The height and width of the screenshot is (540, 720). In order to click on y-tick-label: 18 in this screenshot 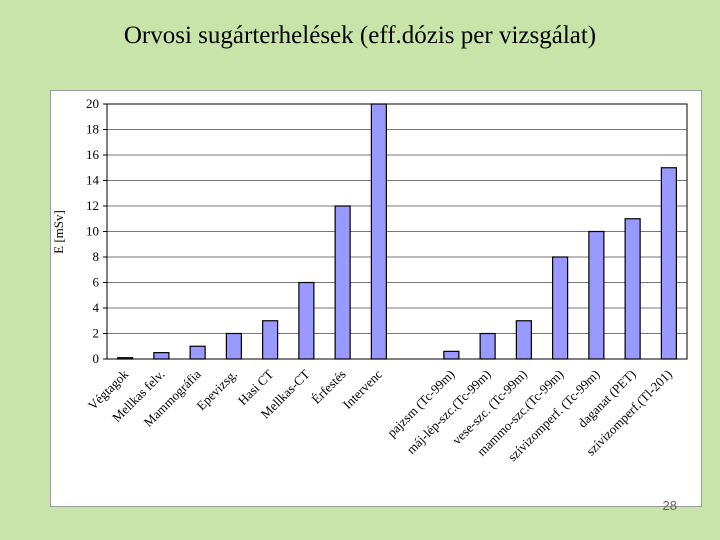, I will do `click(92, 129)`.